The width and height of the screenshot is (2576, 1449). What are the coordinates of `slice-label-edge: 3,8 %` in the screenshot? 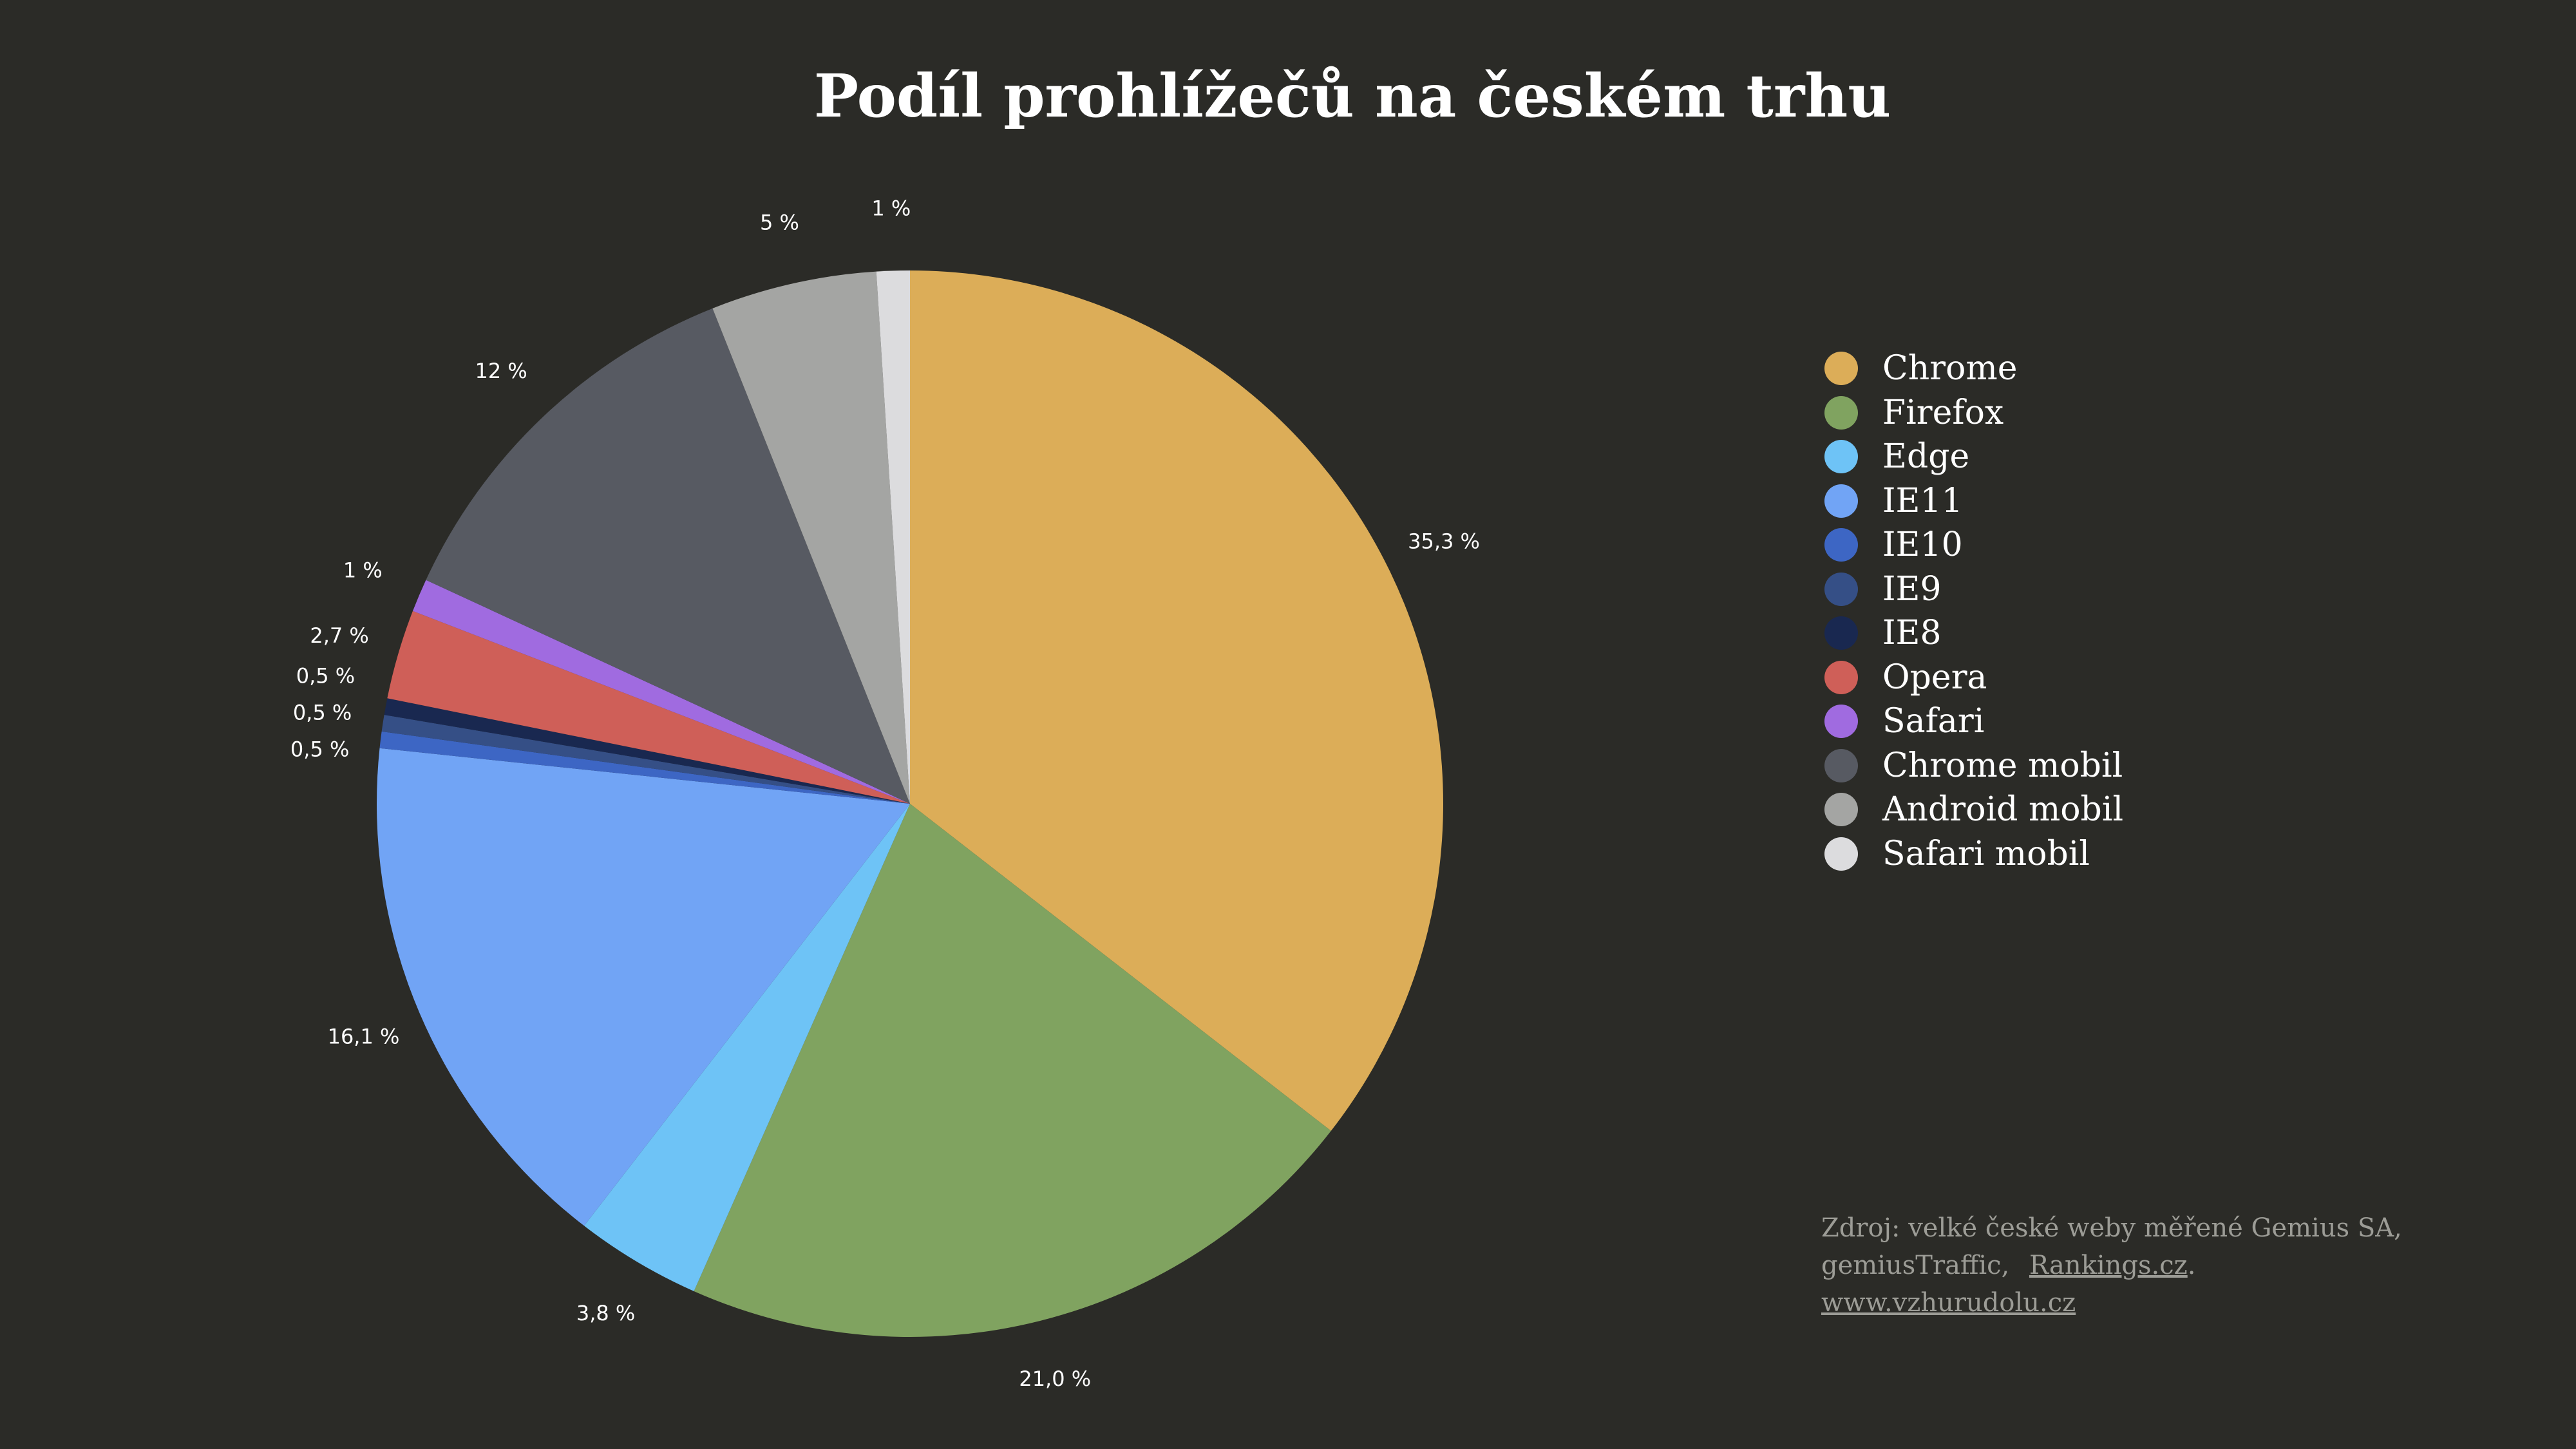 It's located at (605, 1313).